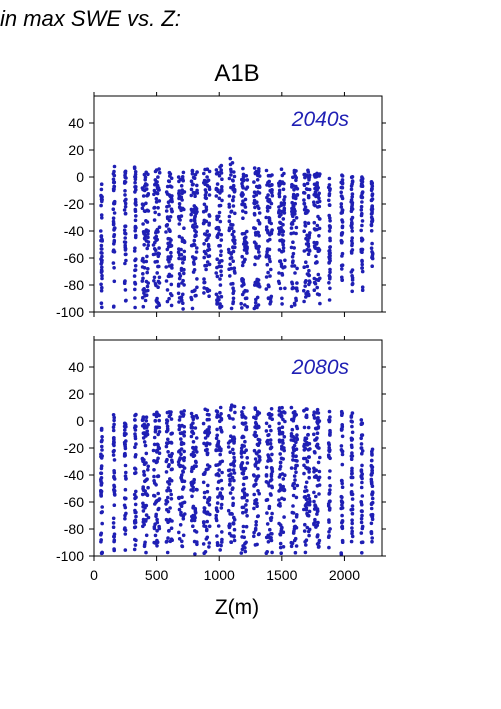 Image resolution: width=501 pixels, height=709 pixels. I want to click on panel-2080s-points, so click(237, 479).